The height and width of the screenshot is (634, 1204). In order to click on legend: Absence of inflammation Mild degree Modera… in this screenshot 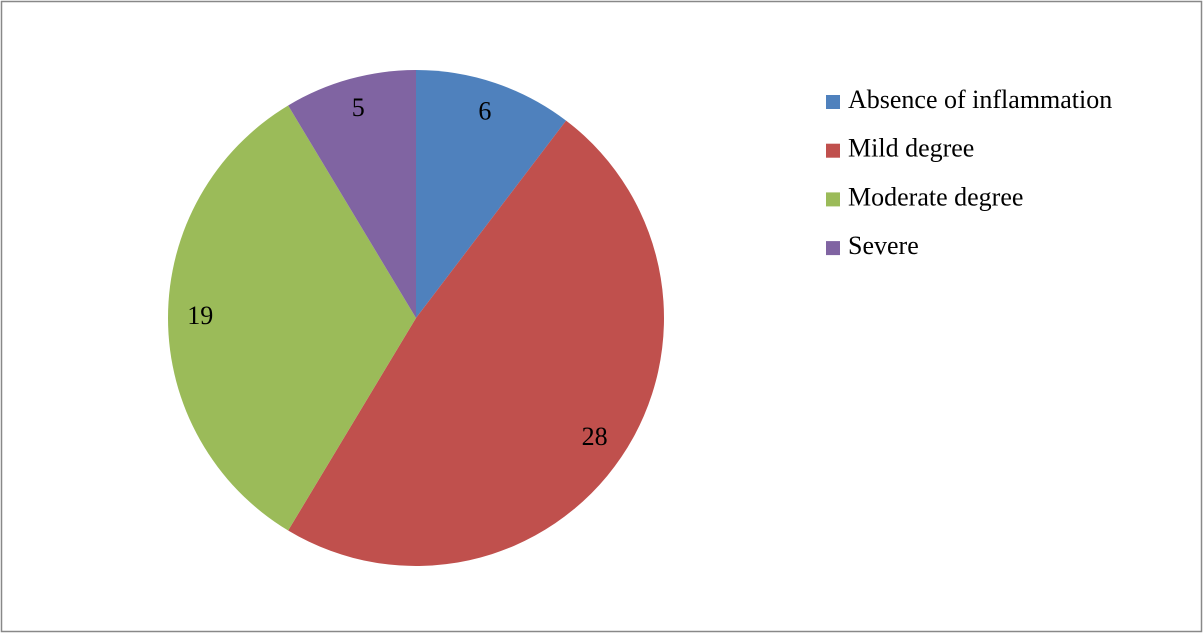, I will do `click(969, 172)`.